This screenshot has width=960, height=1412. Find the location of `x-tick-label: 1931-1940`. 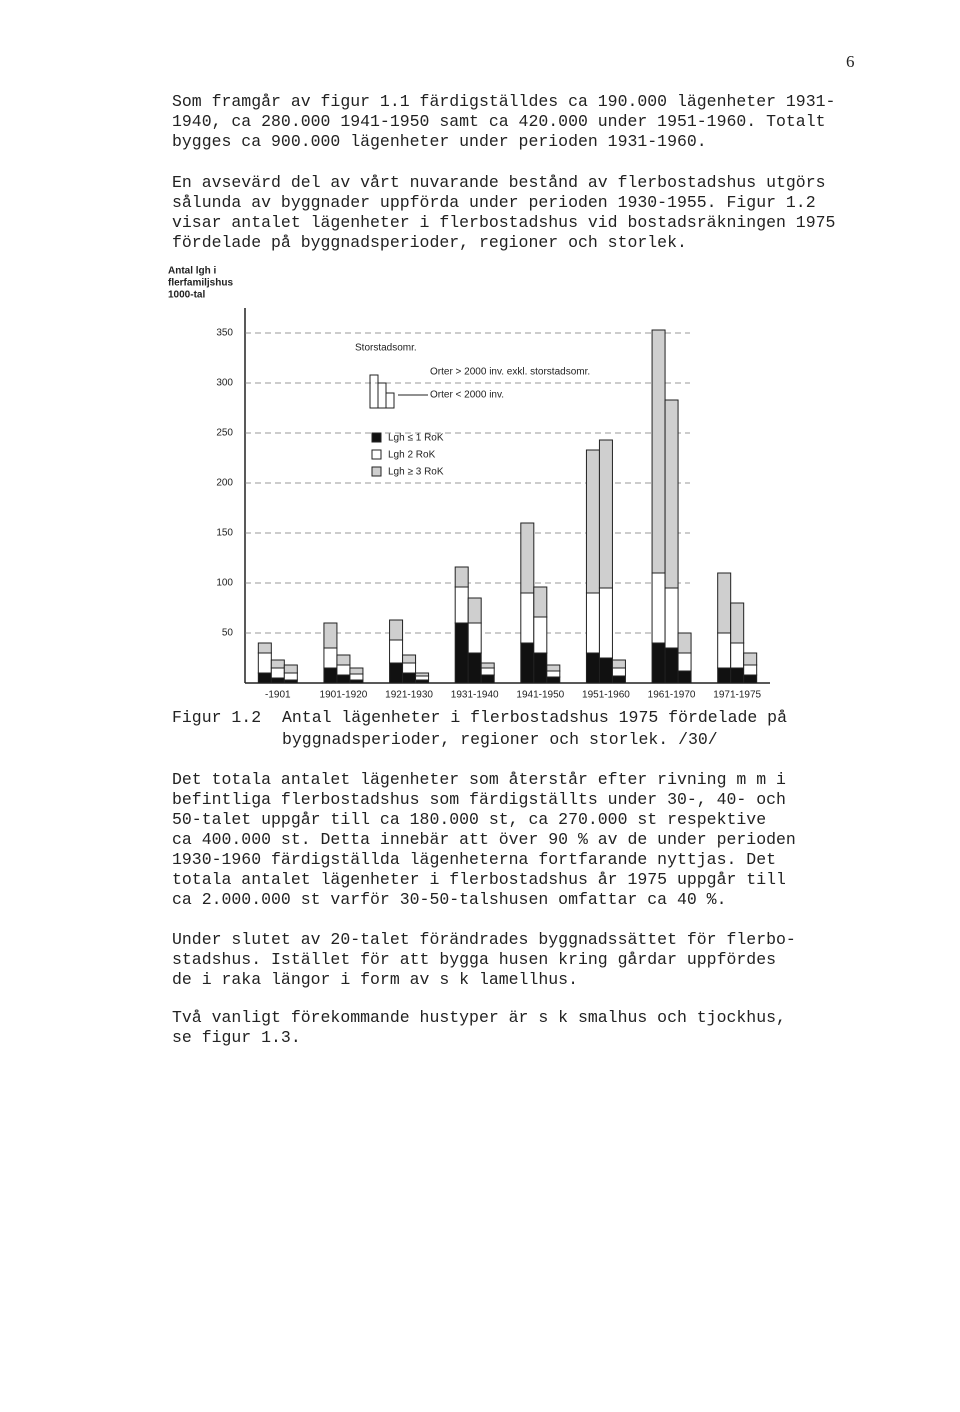

x-tick-label: 1931-1940 is located at coordinates (475, 695).